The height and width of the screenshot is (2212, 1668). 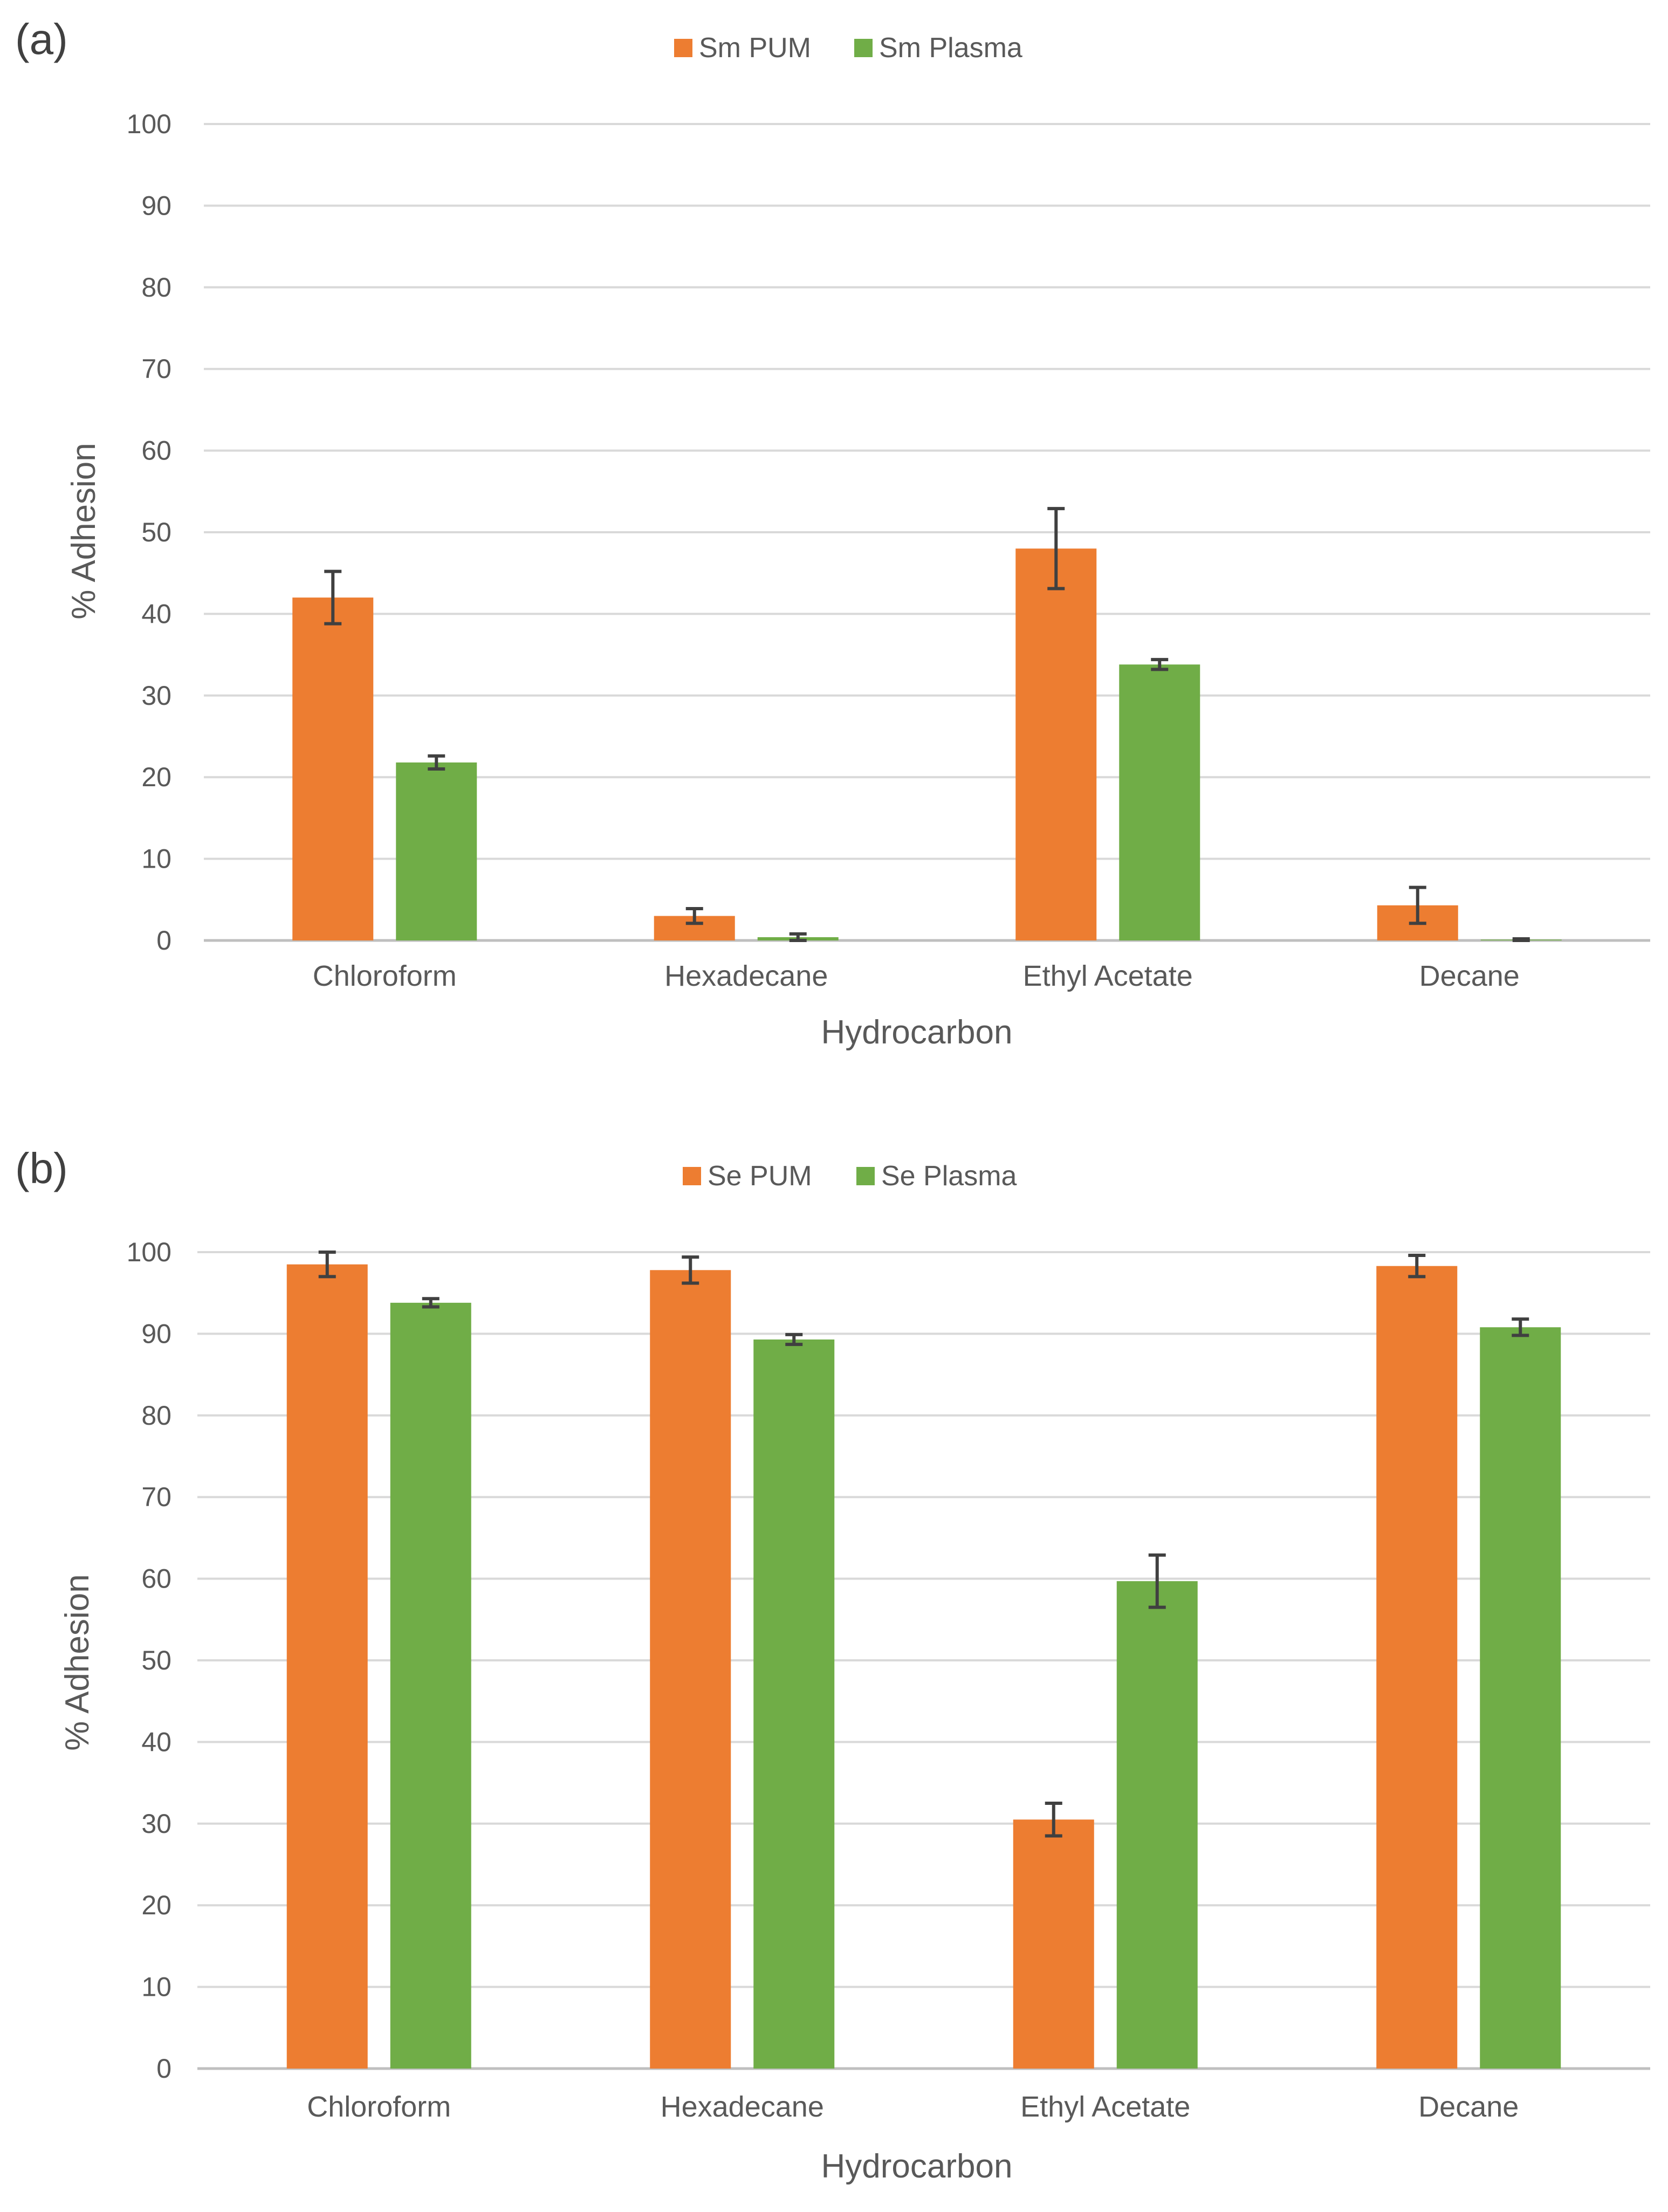 What do you see at coordinates (848, 48) in the screenshot?
I see `legend: Sm PUM Sm Plasma` at bounding box center [848, 48].